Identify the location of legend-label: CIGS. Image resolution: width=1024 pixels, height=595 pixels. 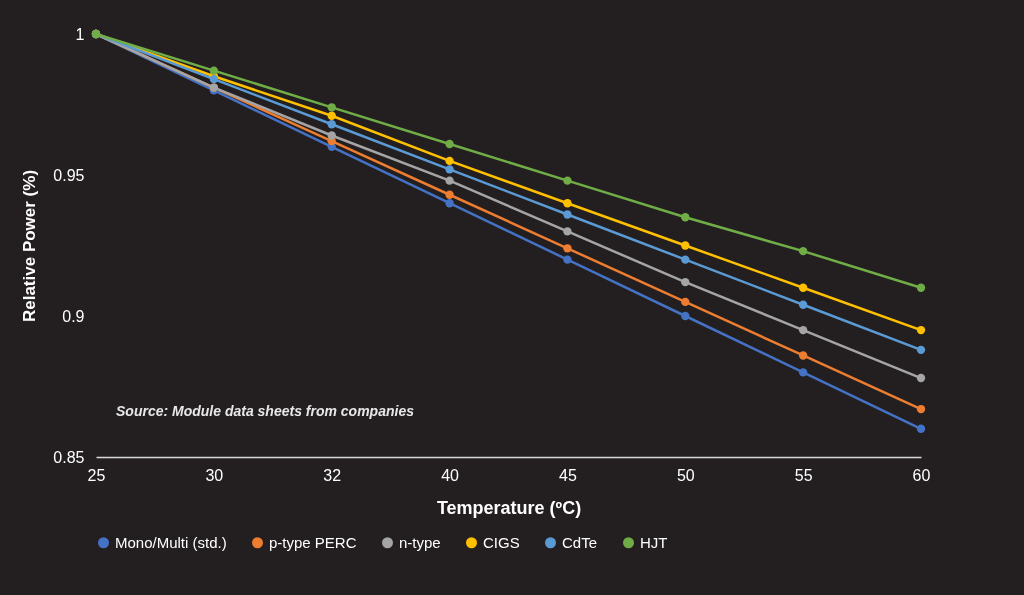
(501, 542).